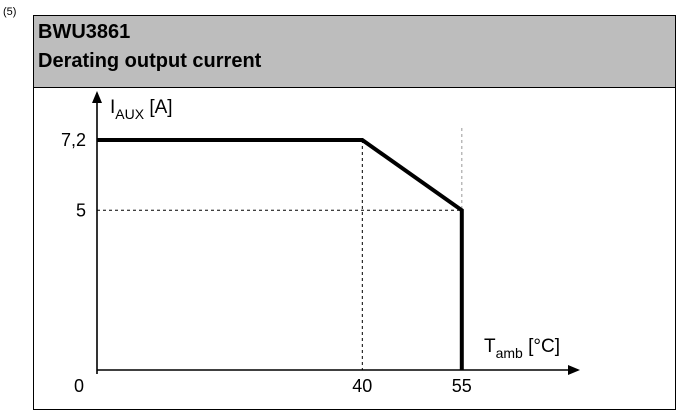  I want to click on x-tick-label-1: 55, so click(462, 386).